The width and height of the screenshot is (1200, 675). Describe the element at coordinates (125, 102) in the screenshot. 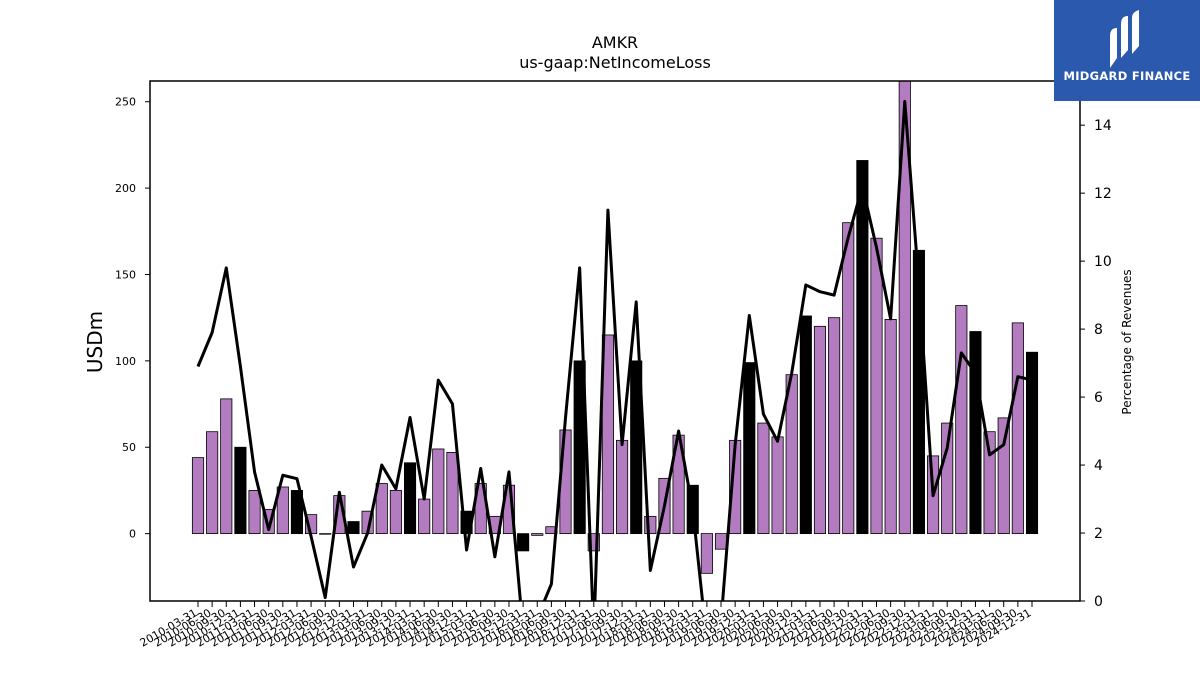

I see `y-tick-label: 250` at that location.